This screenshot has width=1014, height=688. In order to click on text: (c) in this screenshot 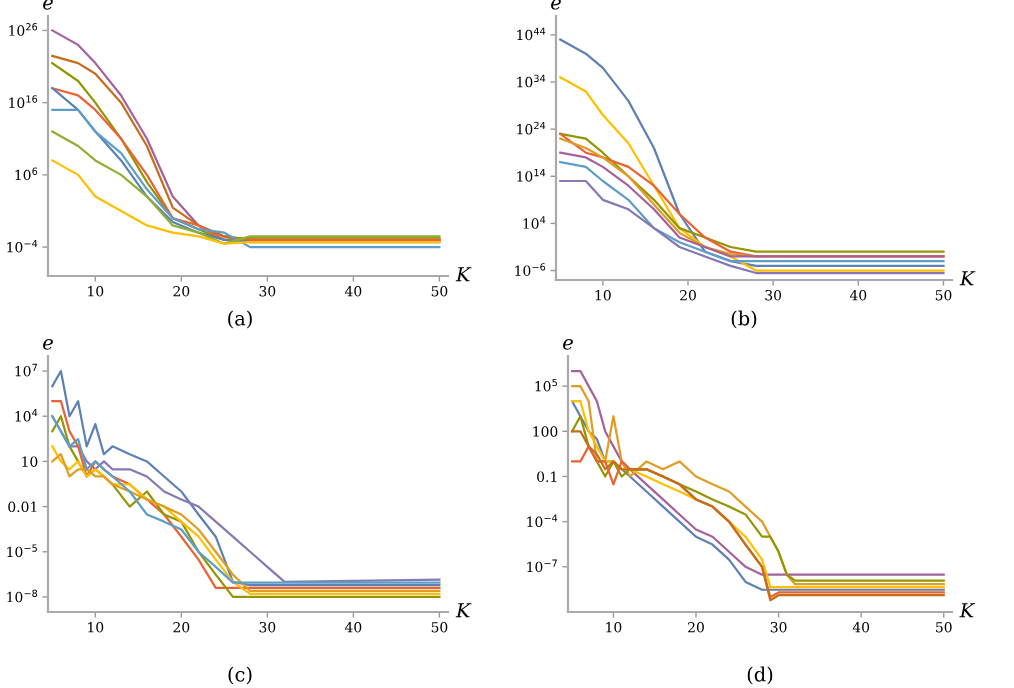, I will do `click(240, 675)`.